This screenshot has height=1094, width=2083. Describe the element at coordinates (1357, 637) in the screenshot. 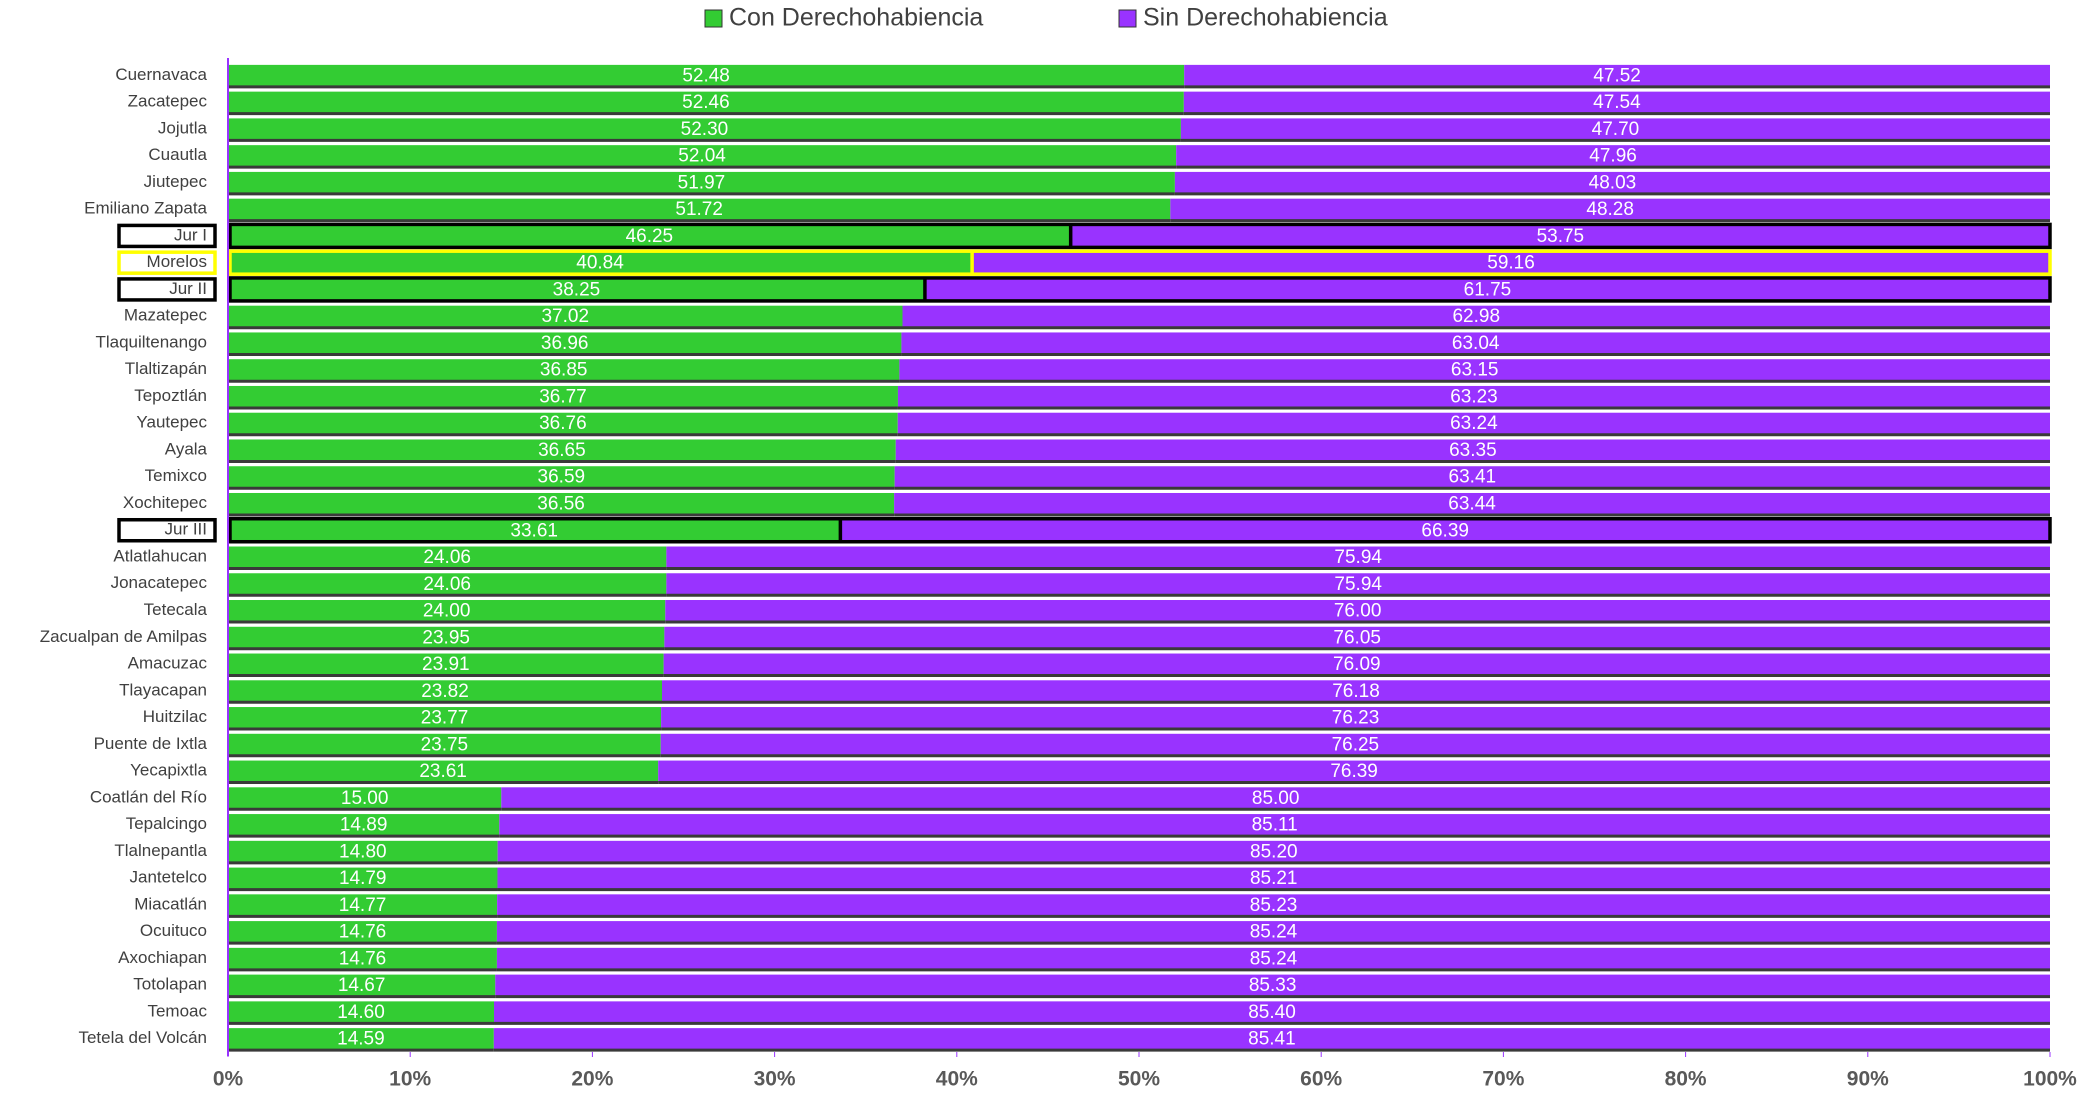

I see `data-label: 76.05` at that location.